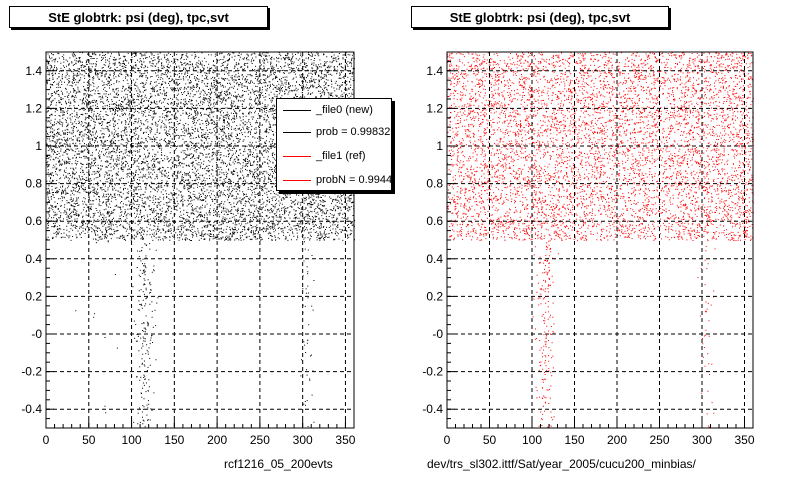 This screenshot has width=800, height=480. Describe the element at coordinates (540, 17) in the screenshot. I see `right-plot-title: StE globtrk: psi (deg), tpc,svt` at that location.